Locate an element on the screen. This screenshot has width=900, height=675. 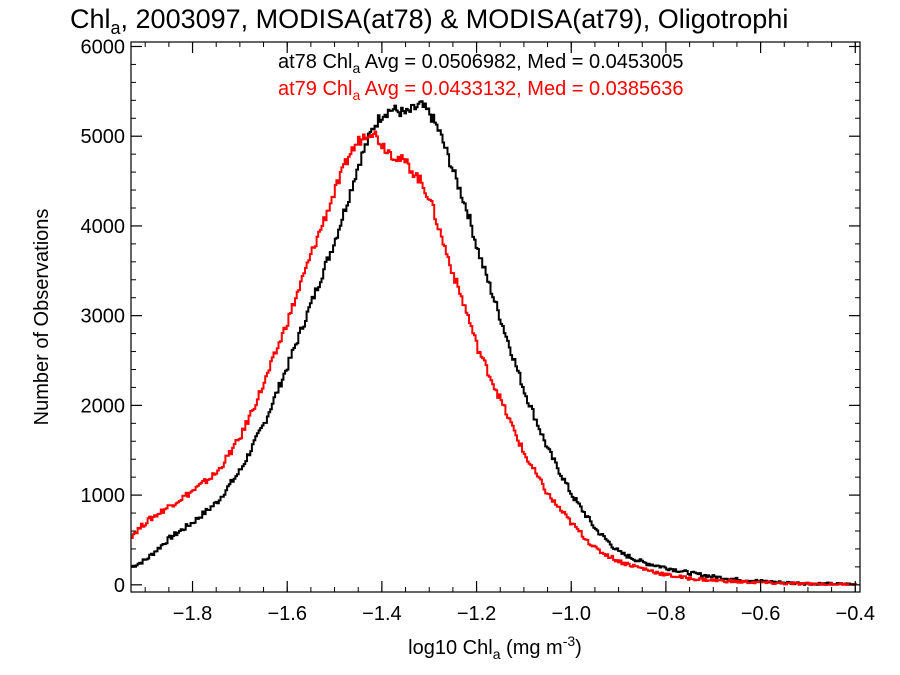
annotation-at79-sub: a is located at coordinates (357, 95).